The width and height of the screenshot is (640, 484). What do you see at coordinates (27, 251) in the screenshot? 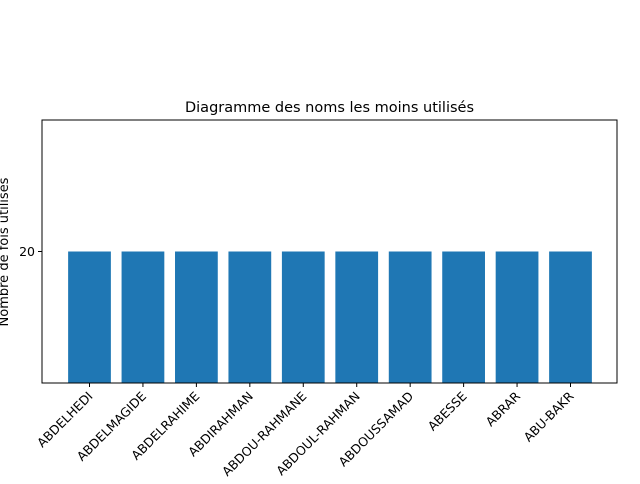
I see `y-tick-label: 20` at bounding box center [27, 251].